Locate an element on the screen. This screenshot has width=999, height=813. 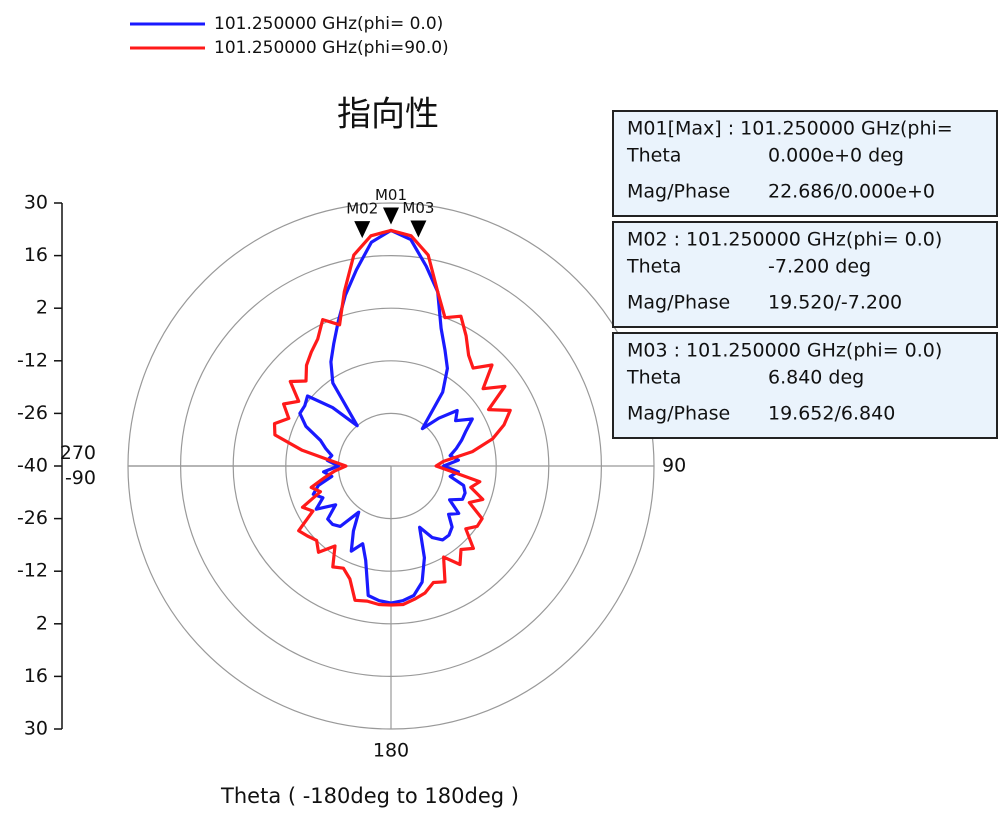
angle-tick-label: 180 is located at coordinates (391, 751).